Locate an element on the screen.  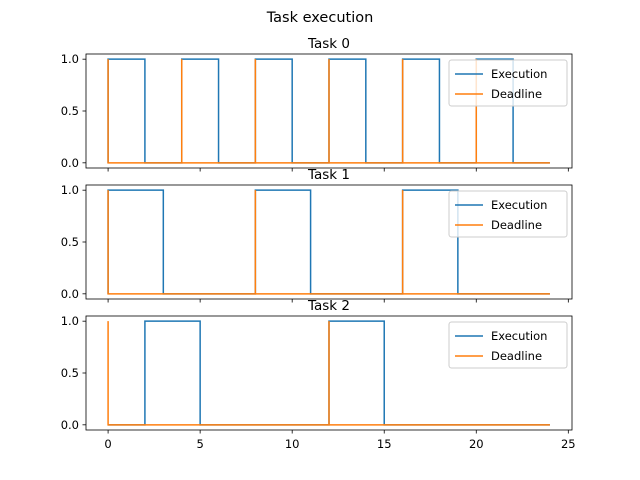
x-tick-label: 20 is located at coordinates (476, 444).